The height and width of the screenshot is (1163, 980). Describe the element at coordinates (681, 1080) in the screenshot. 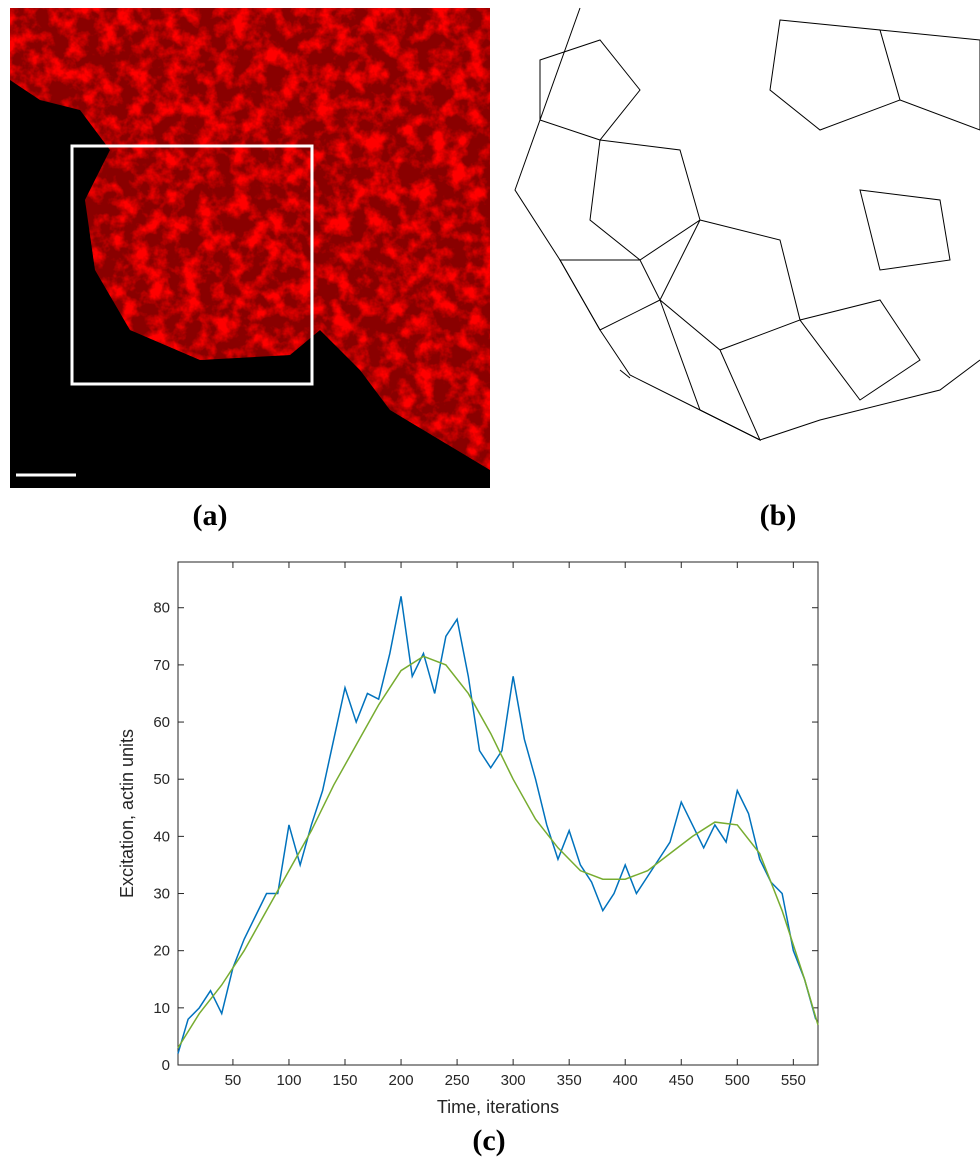

I see `x-tick-label: 450` at that location.